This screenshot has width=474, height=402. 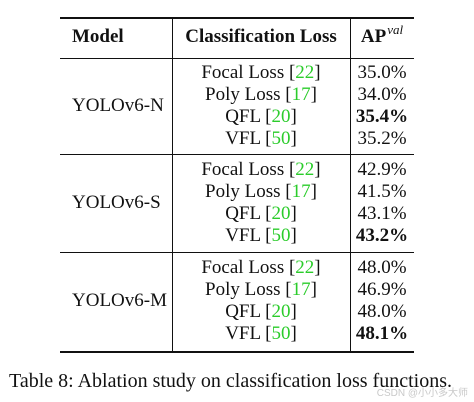 I want to click on ap-value: 42.9%, so click(x=382, y=169).